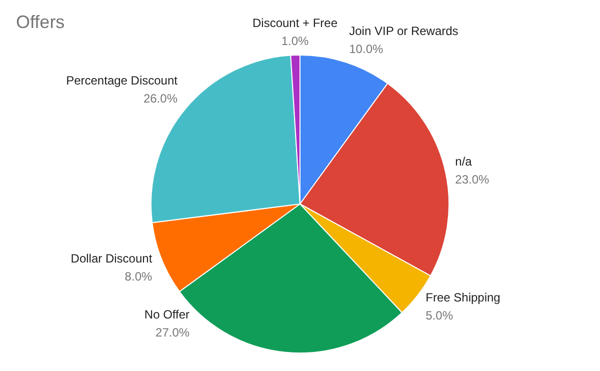 Image resolution: width=600 pixels, height=371 pixels. I want to click on slice-label: Dollar Discount, so click(111, 259).